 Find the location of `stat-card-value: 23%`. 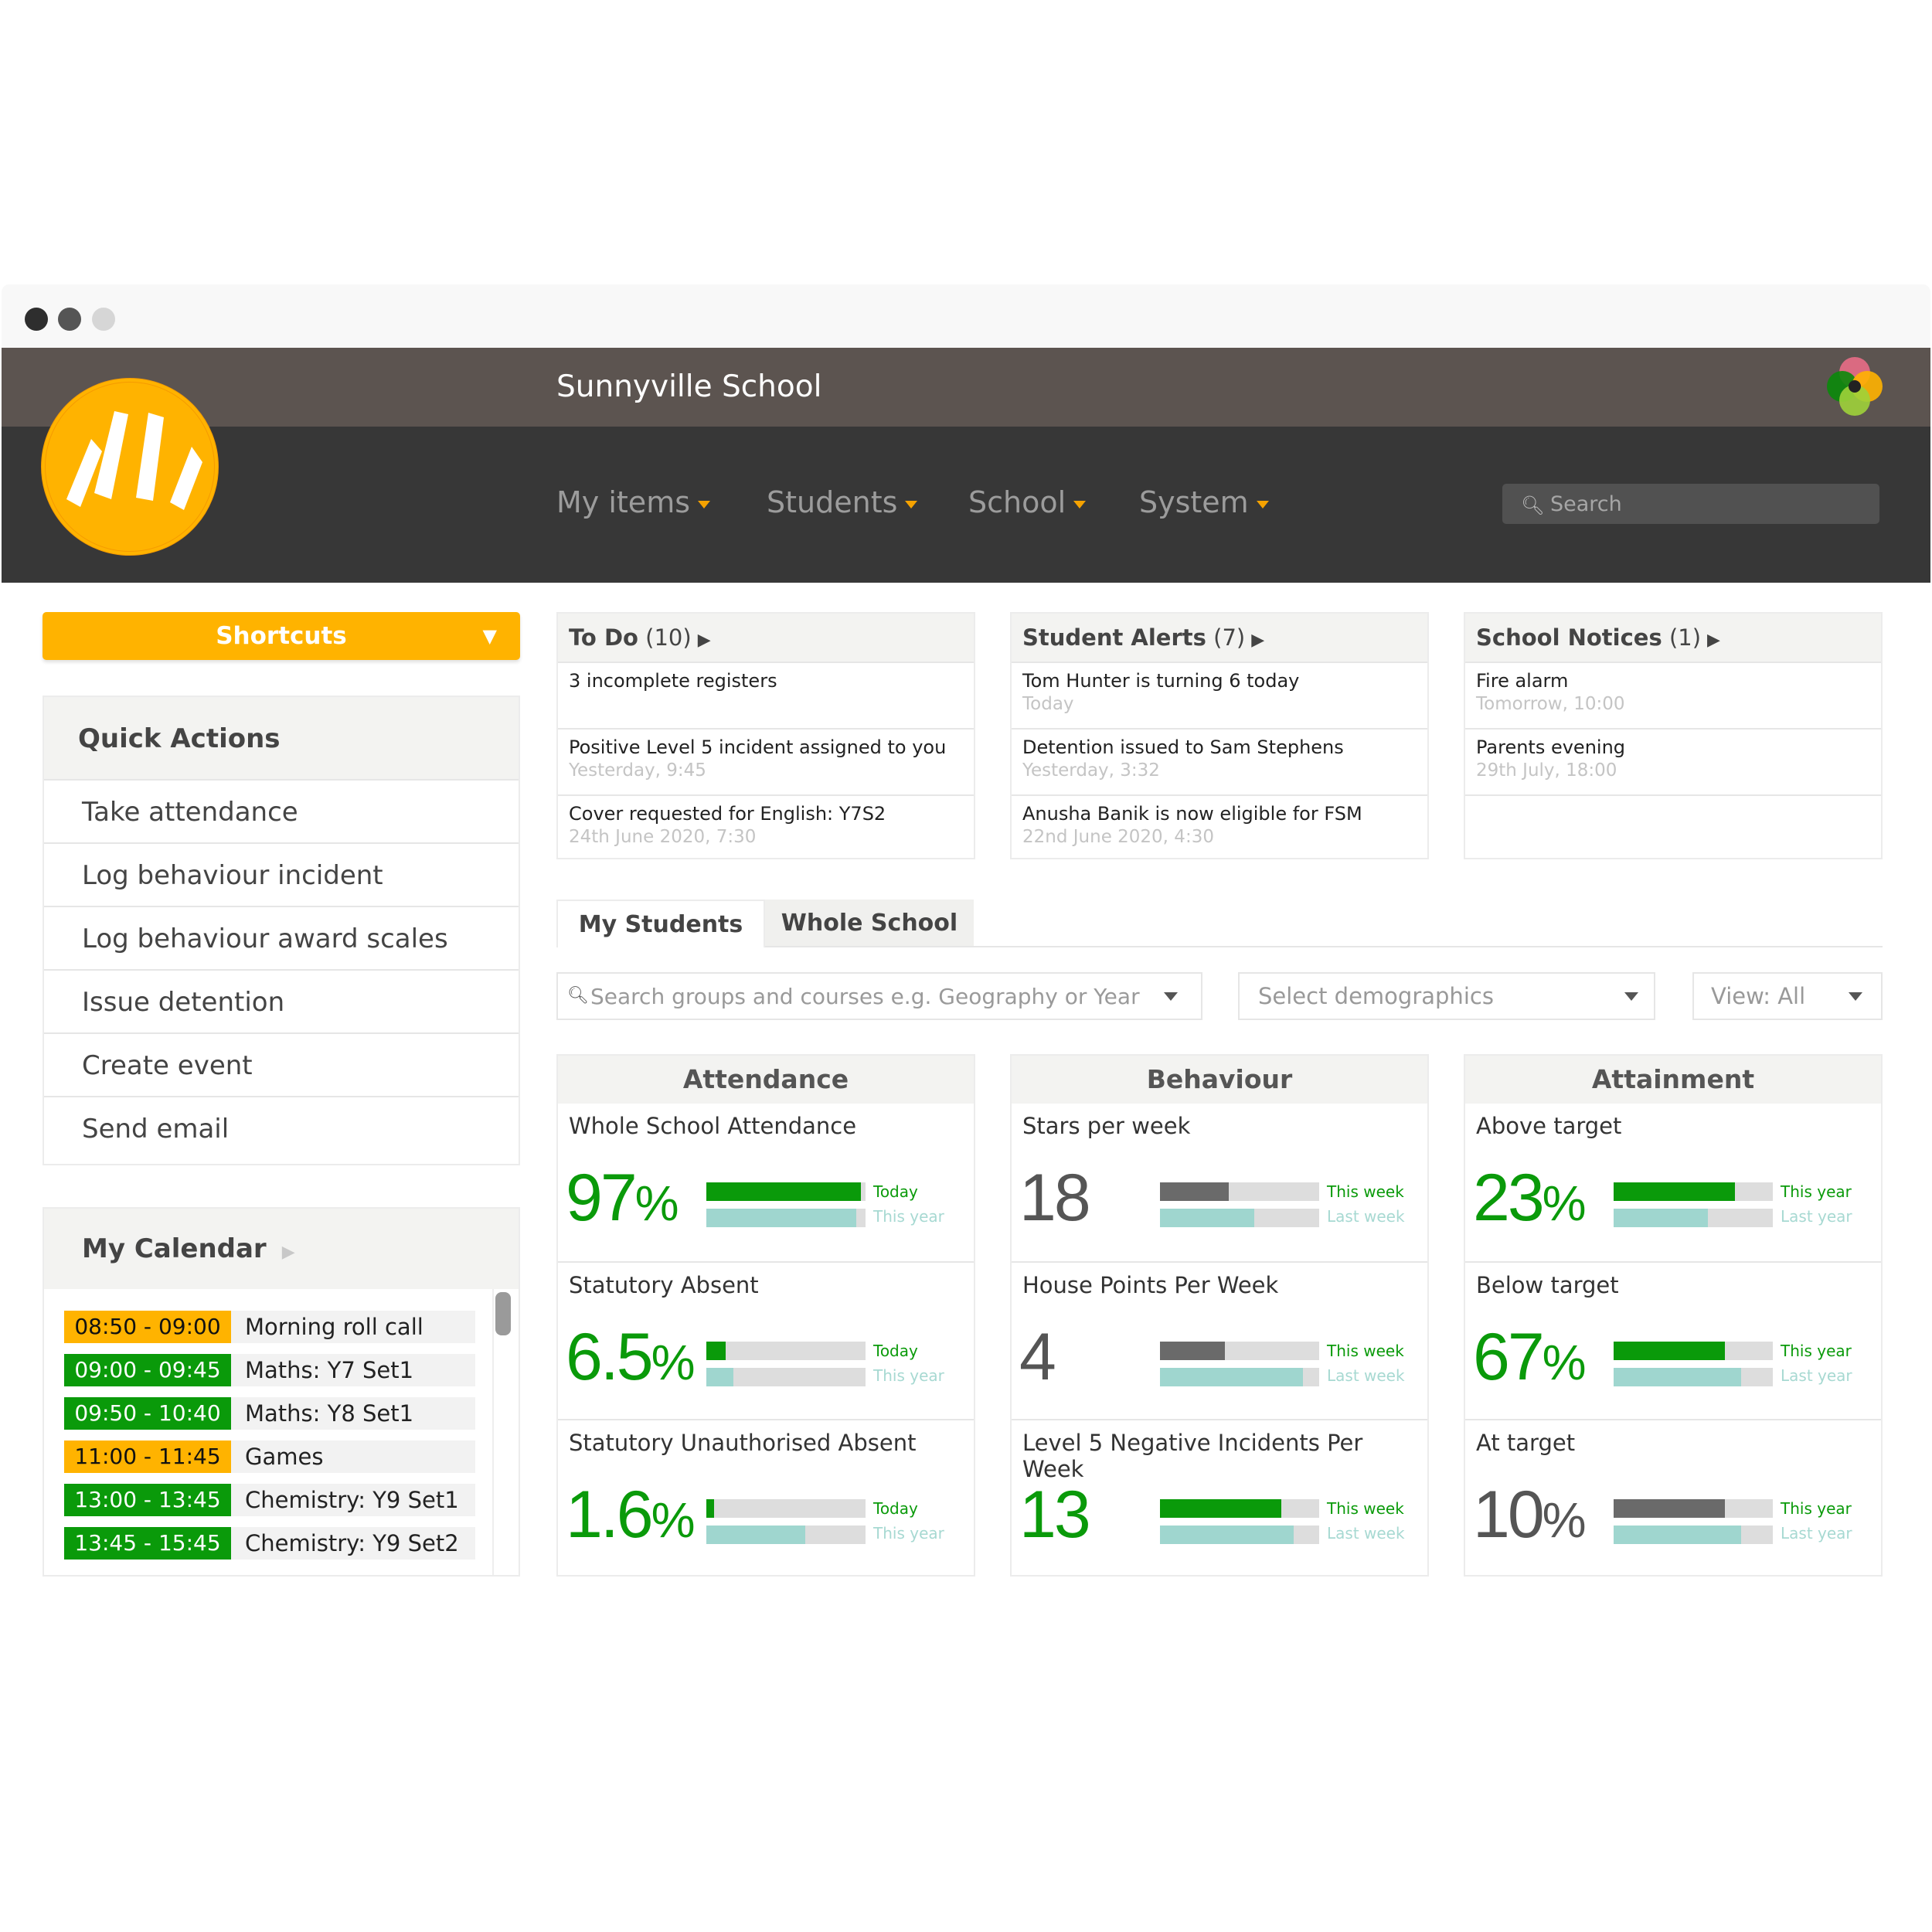

stat-card-value: 23% is located at coordinates (1530, 1200).